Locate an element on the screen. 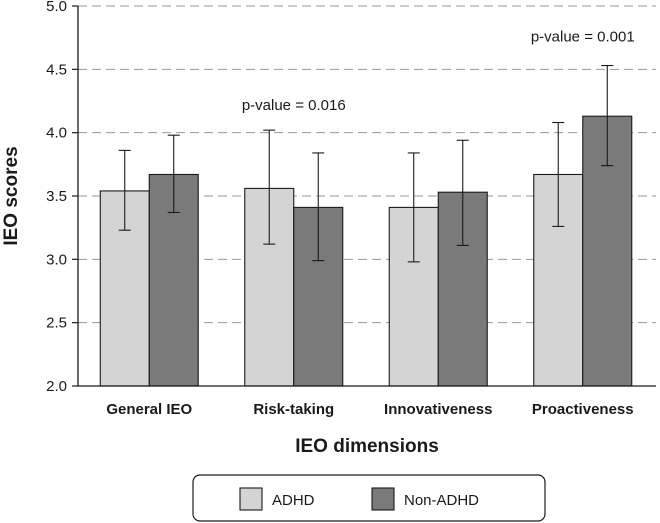  legend-items: ADHD Non-ADHD is located at coordinates (359, 499).